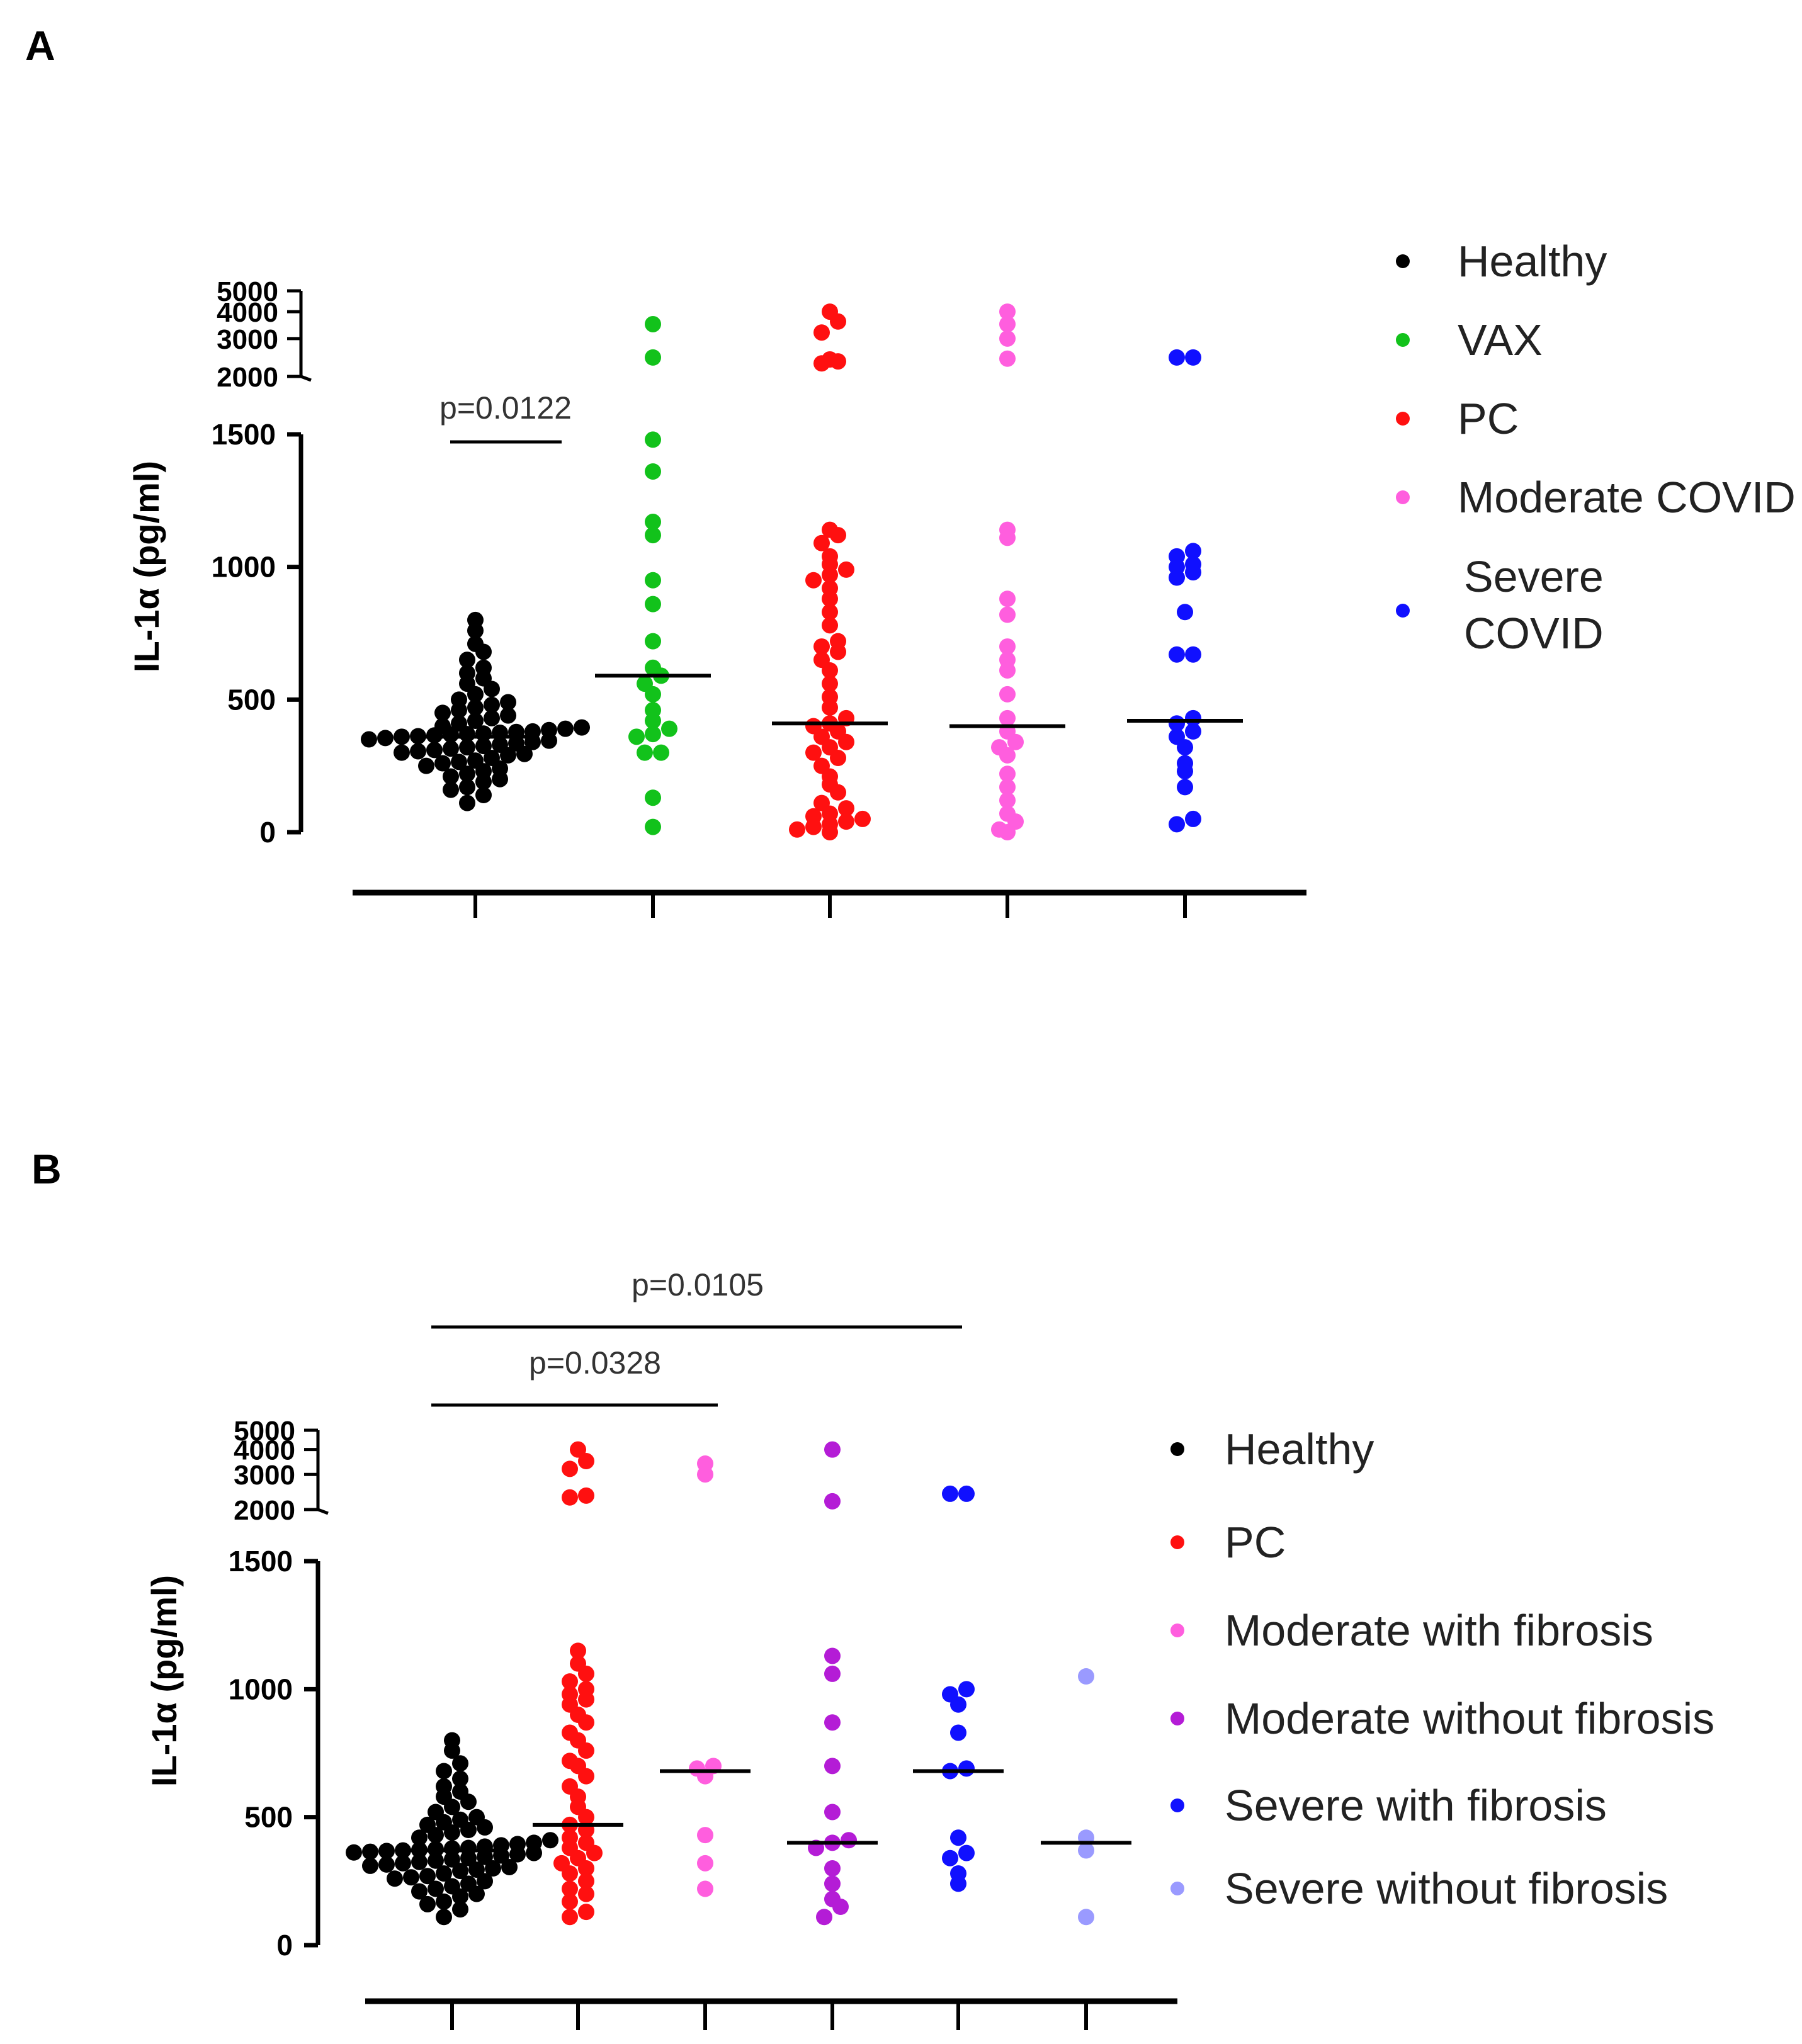 The height and width of the screenshot is (2044, 1802). Describe the element at coordinates (261, 1689) in the screenshot. I see `panel-b-y-tick-label: 1000` at that location.